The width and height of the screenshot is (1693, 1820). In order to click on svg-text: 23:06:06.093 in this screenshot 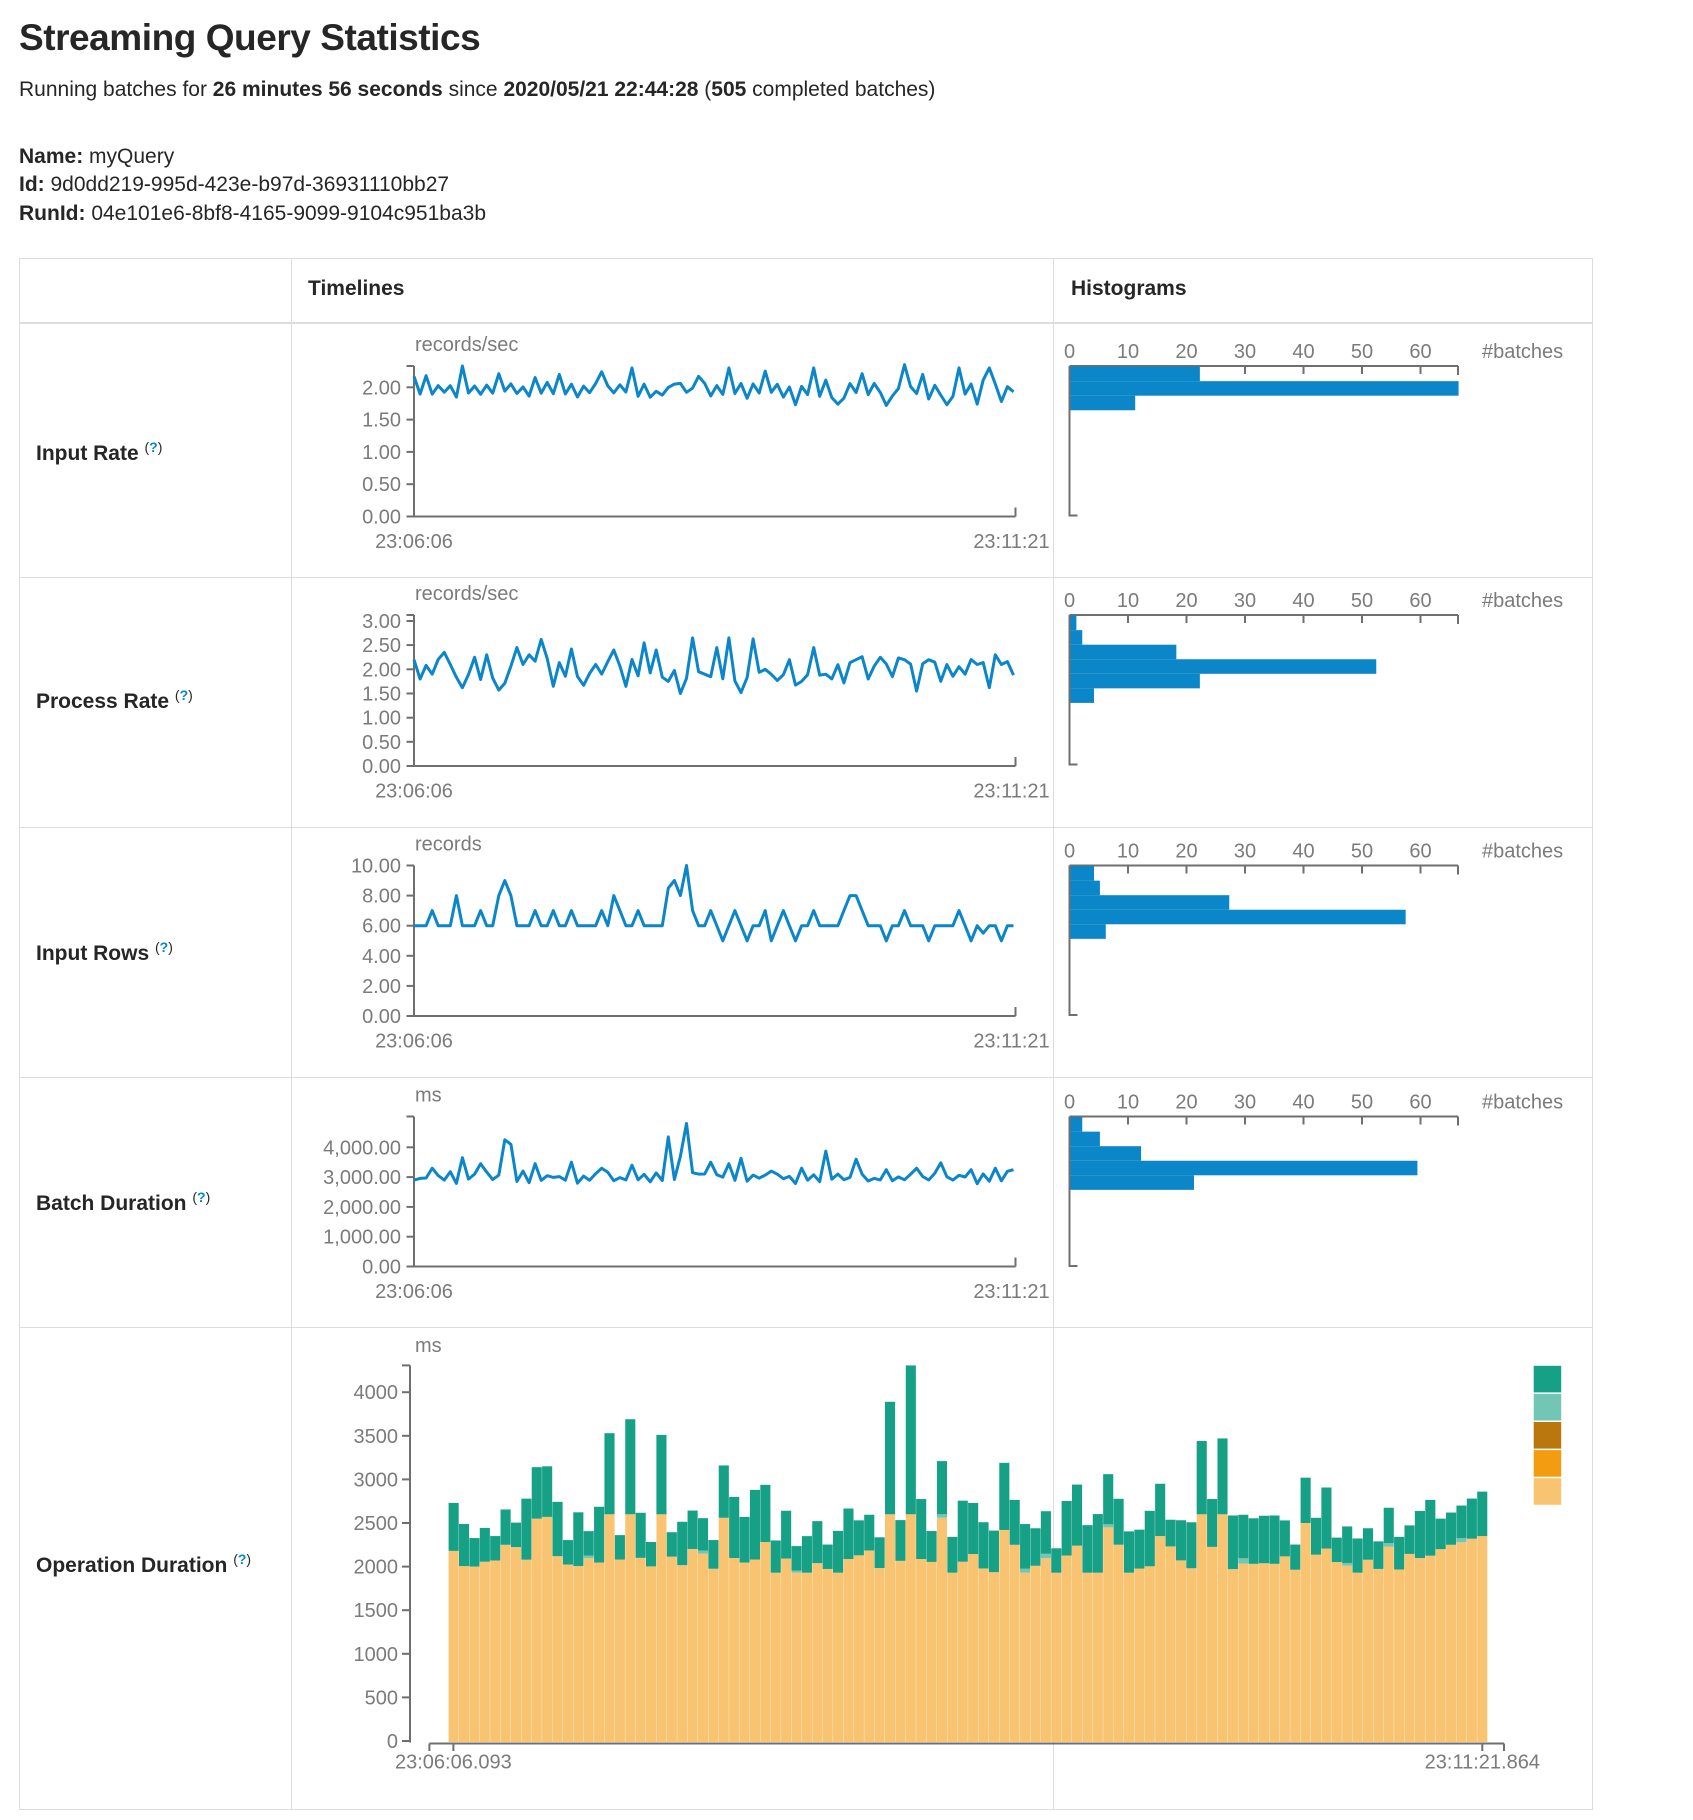, I will do `click(453, 1763)`.